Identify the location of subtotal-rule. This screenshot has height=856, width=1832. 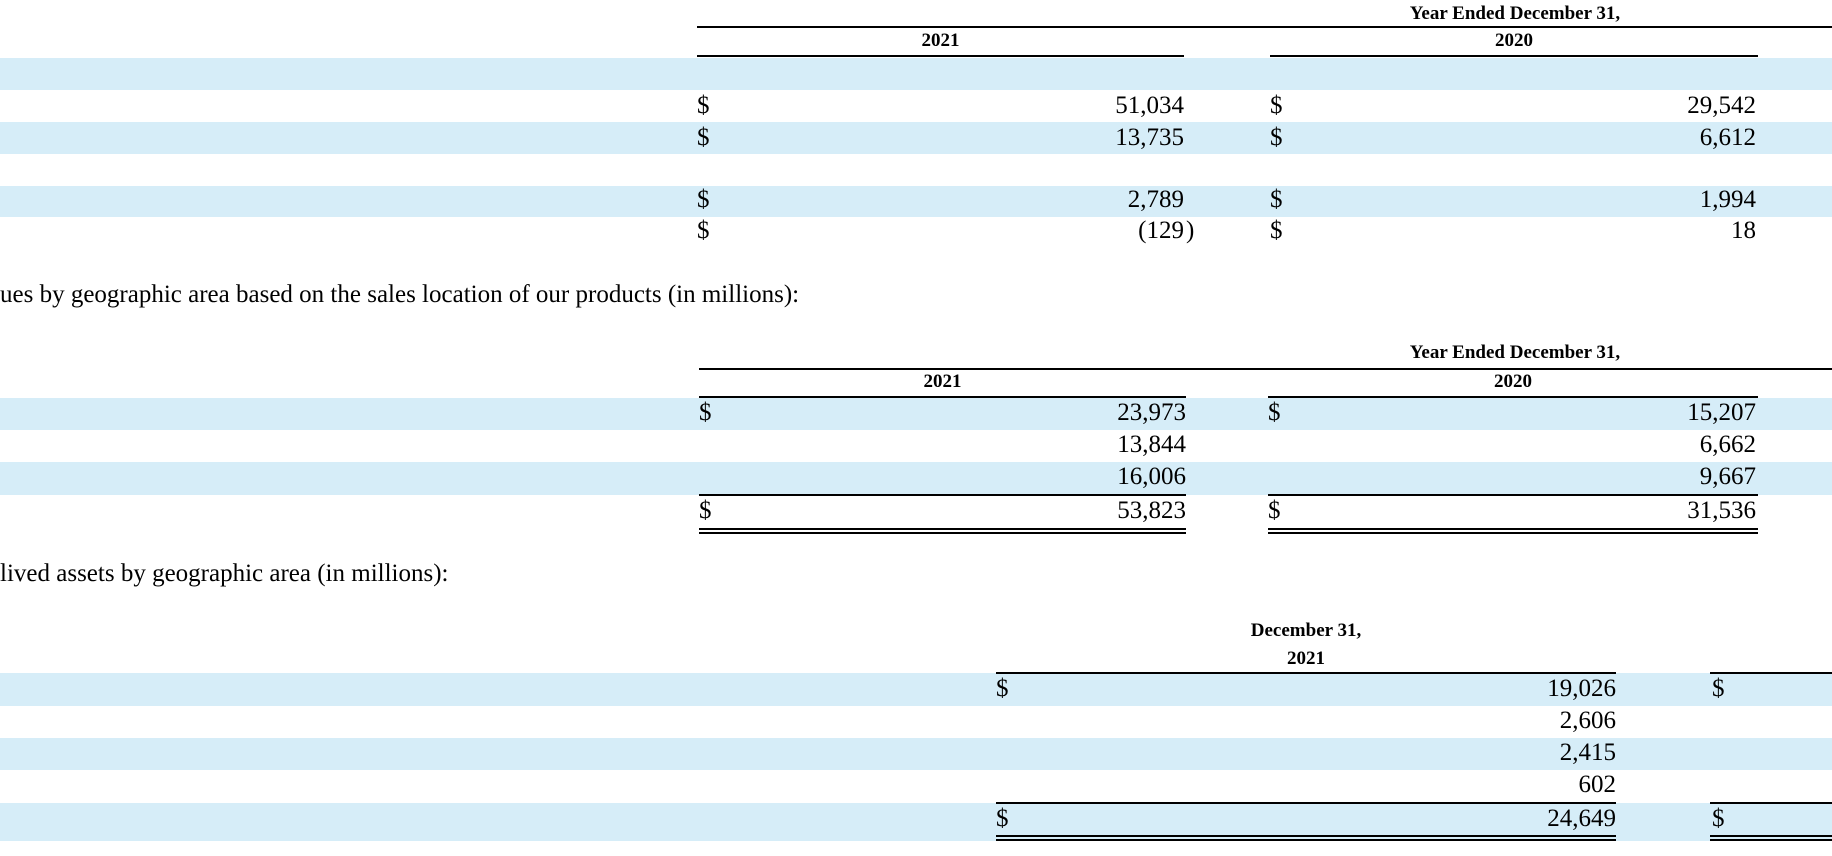
(1306, 803).